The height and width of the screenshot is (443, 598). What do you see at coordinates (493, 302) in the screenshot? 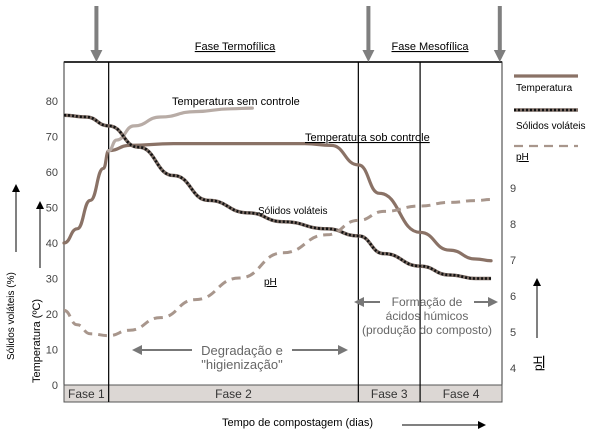
I see `formacao-arrowhead-right` at bounding box center [493, 302].